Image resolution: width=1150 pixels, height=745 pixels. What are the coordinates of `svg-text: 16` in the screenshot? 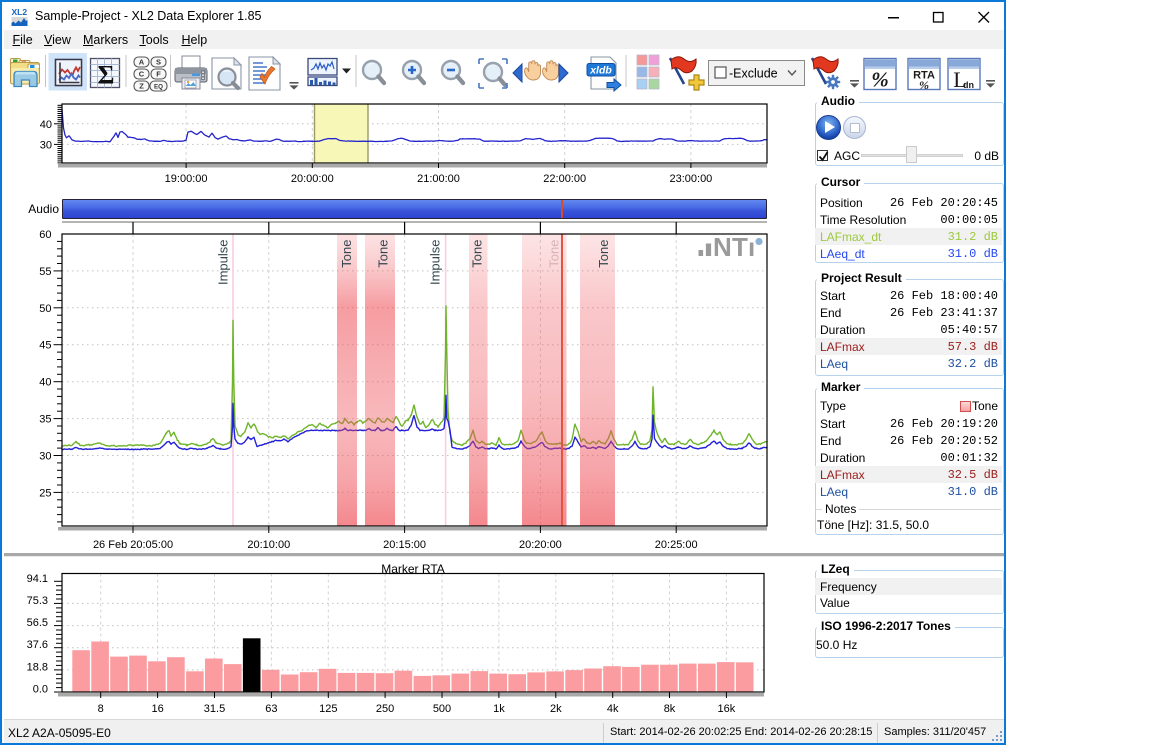 It's located at (157, 709).